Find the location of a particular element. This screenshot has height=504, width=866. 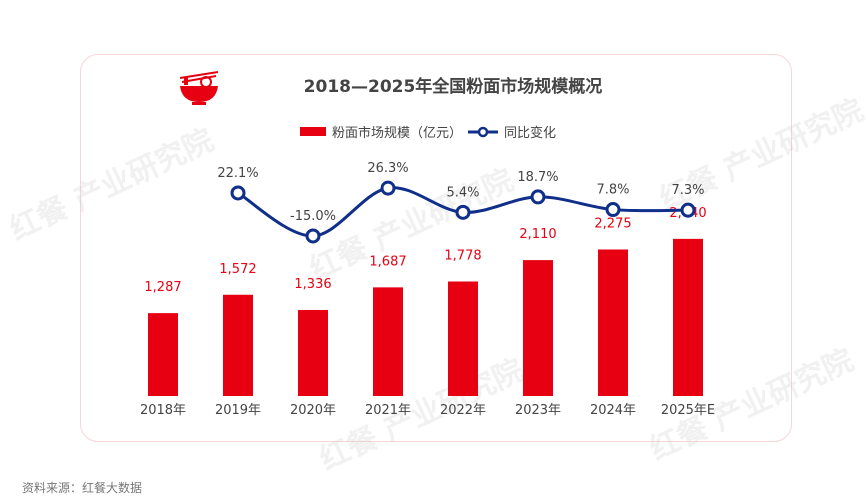

noodle-bowl-icon is located at coordinates (199, 88).